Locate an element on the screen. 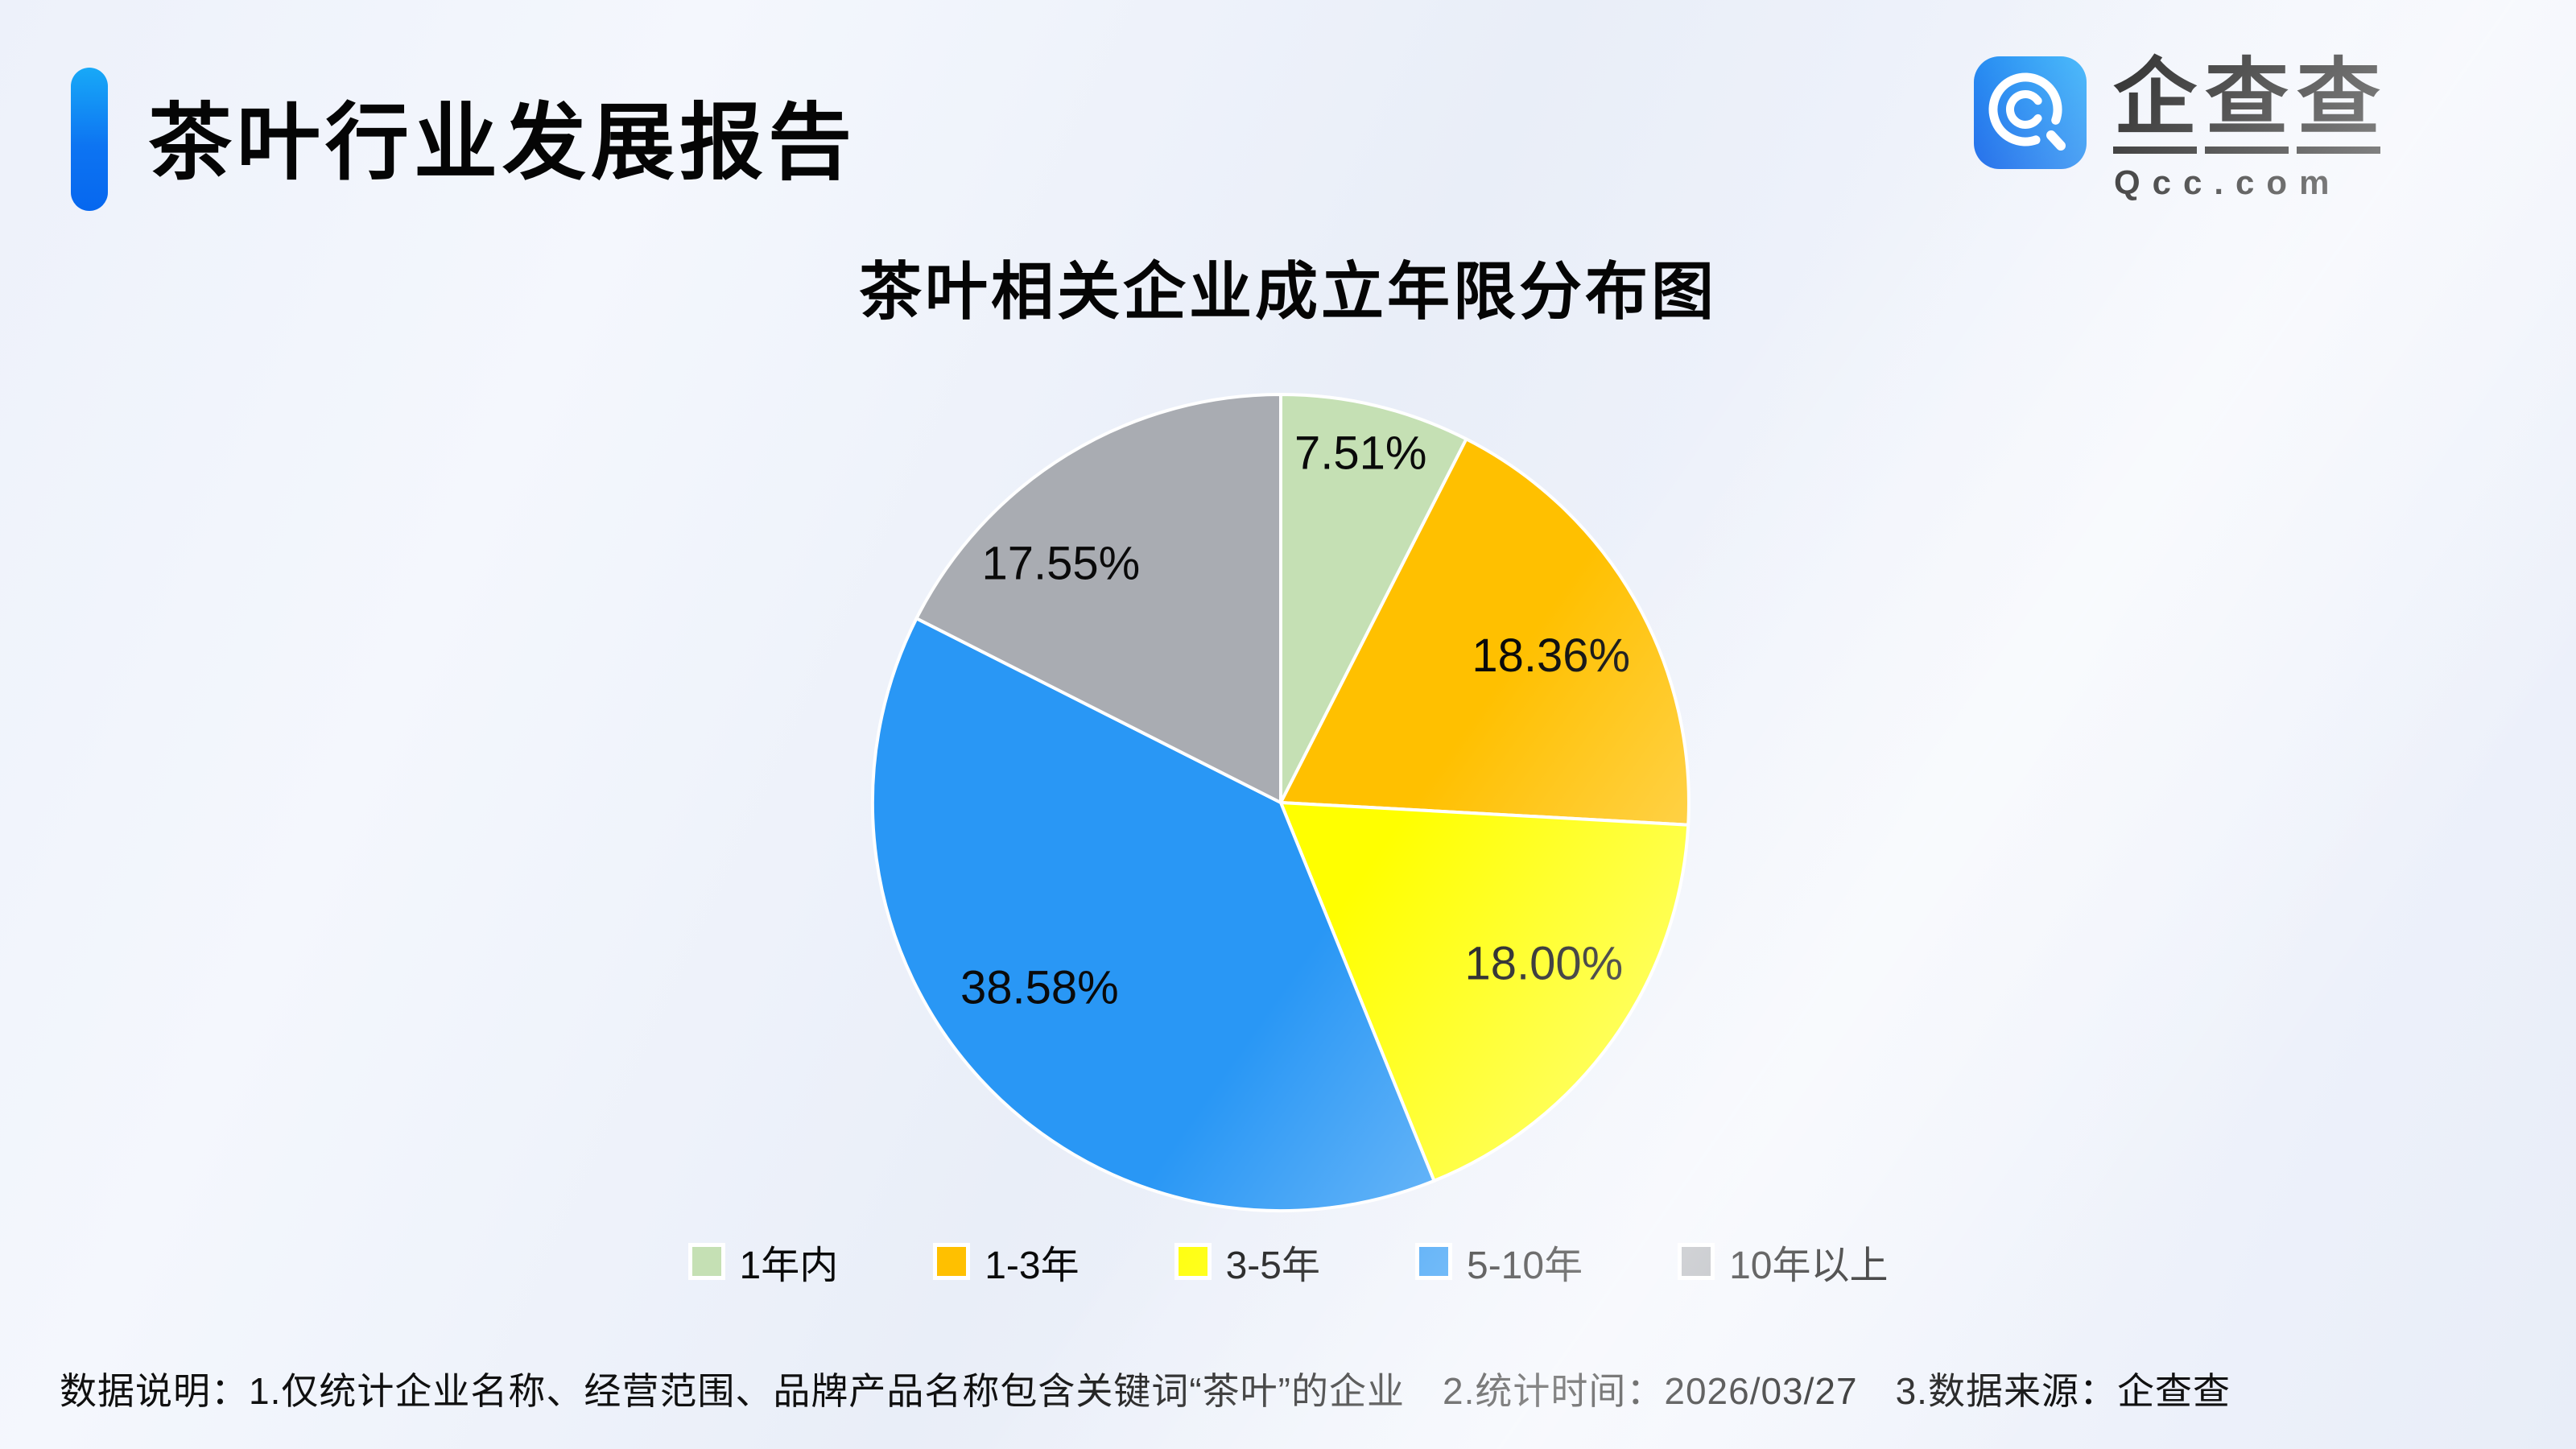 The width and height of the screenshot is (2576, 1449). page-title: 茶叶行业发展报告 is located at coordinates (503, 143).